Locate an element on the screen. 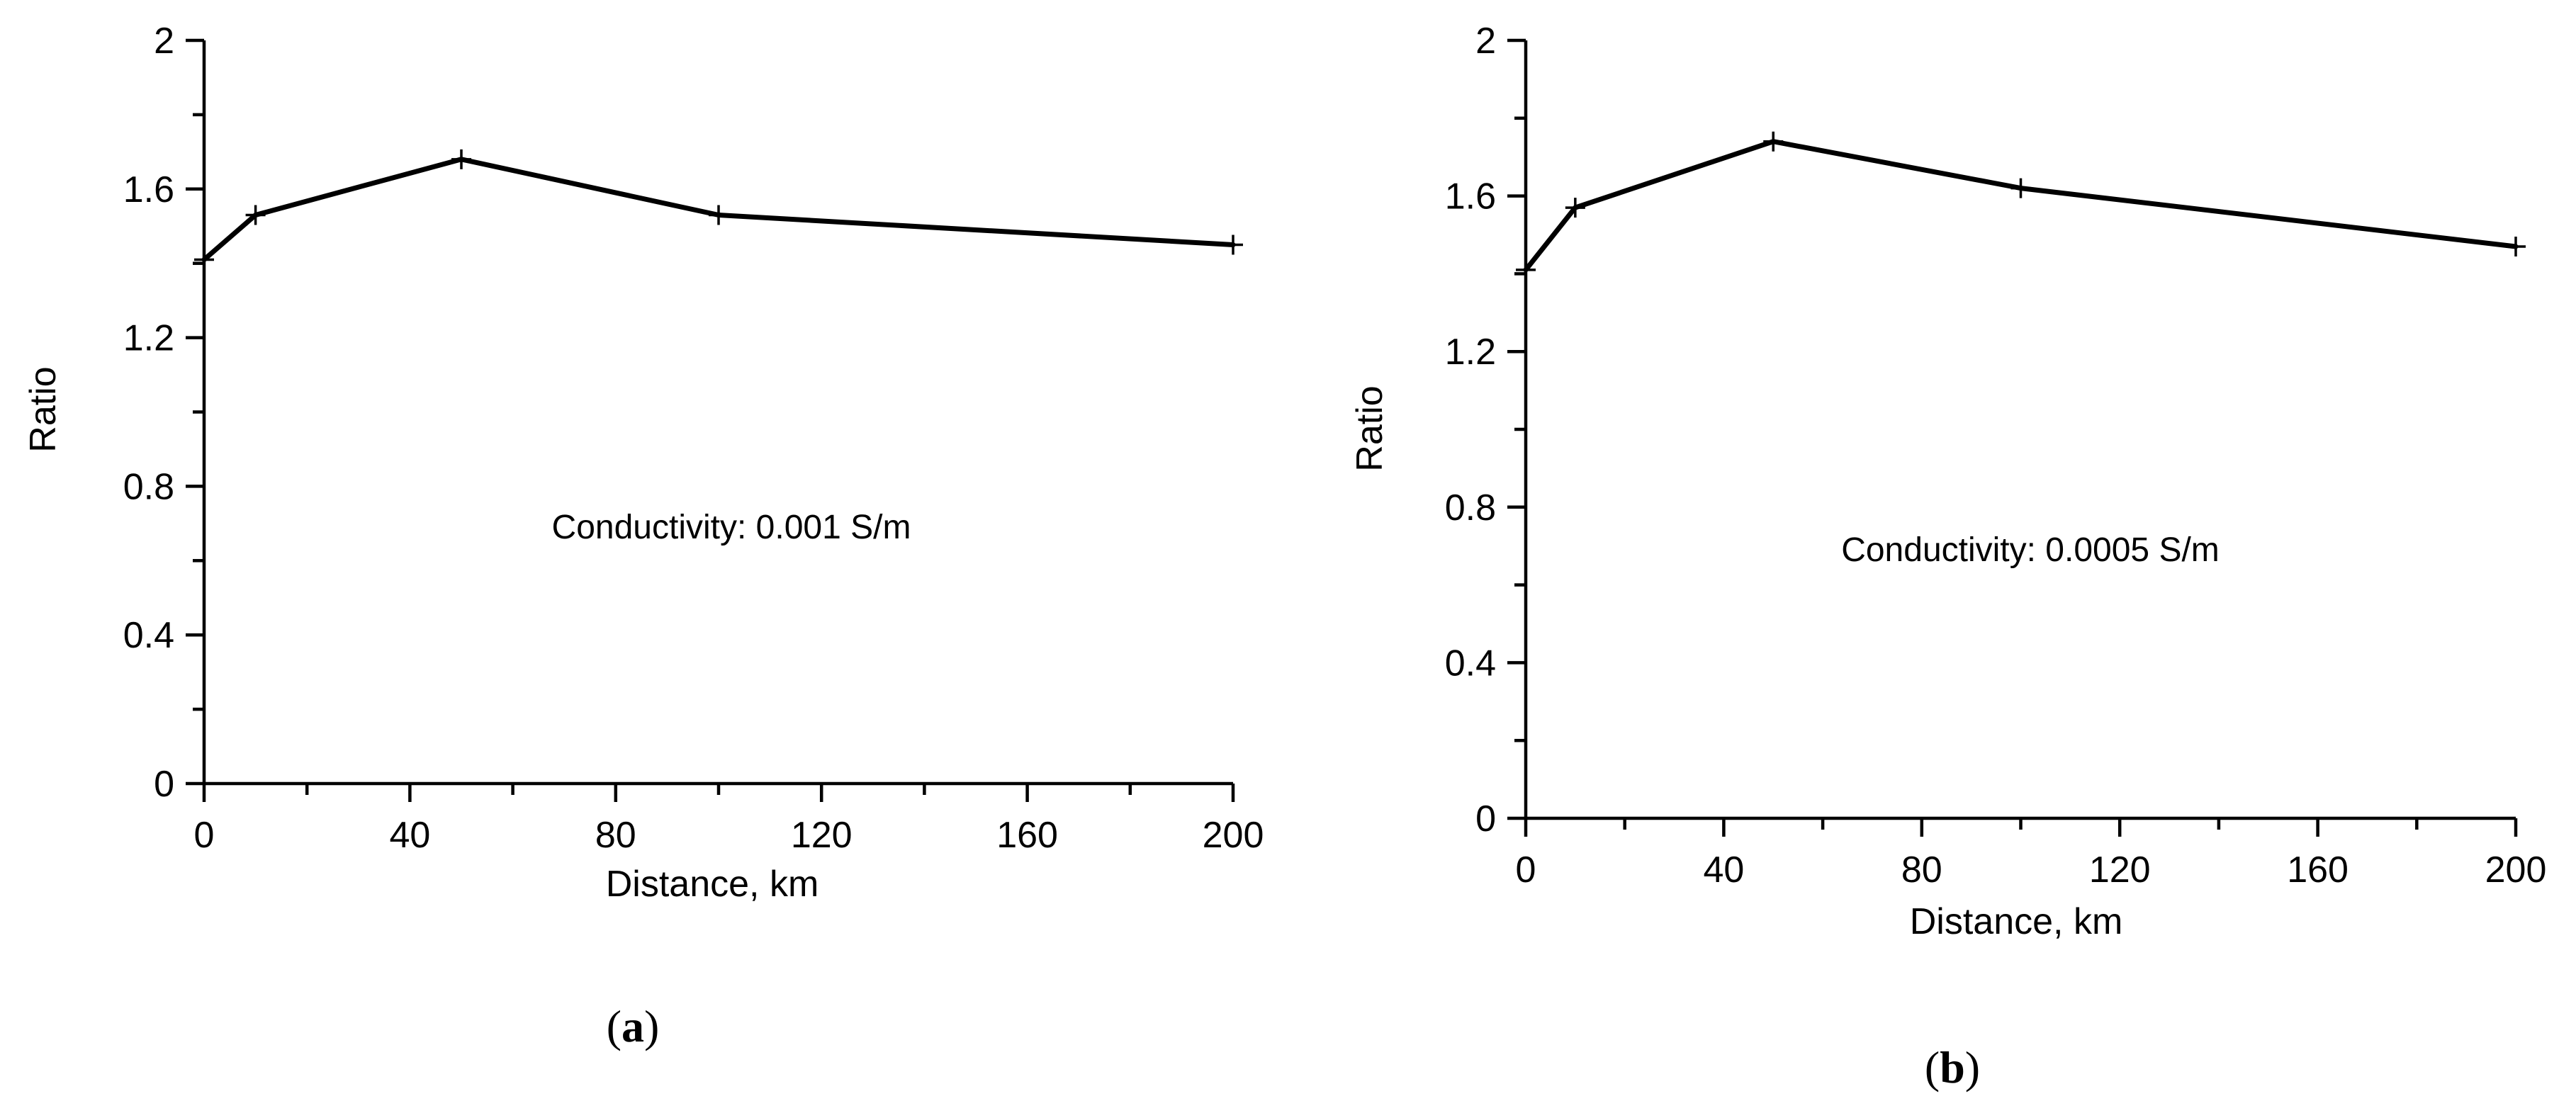 This screenshot has height=1113, width=2576. x-tick-label-a-0: 0 is located at coordinates (204, 835).